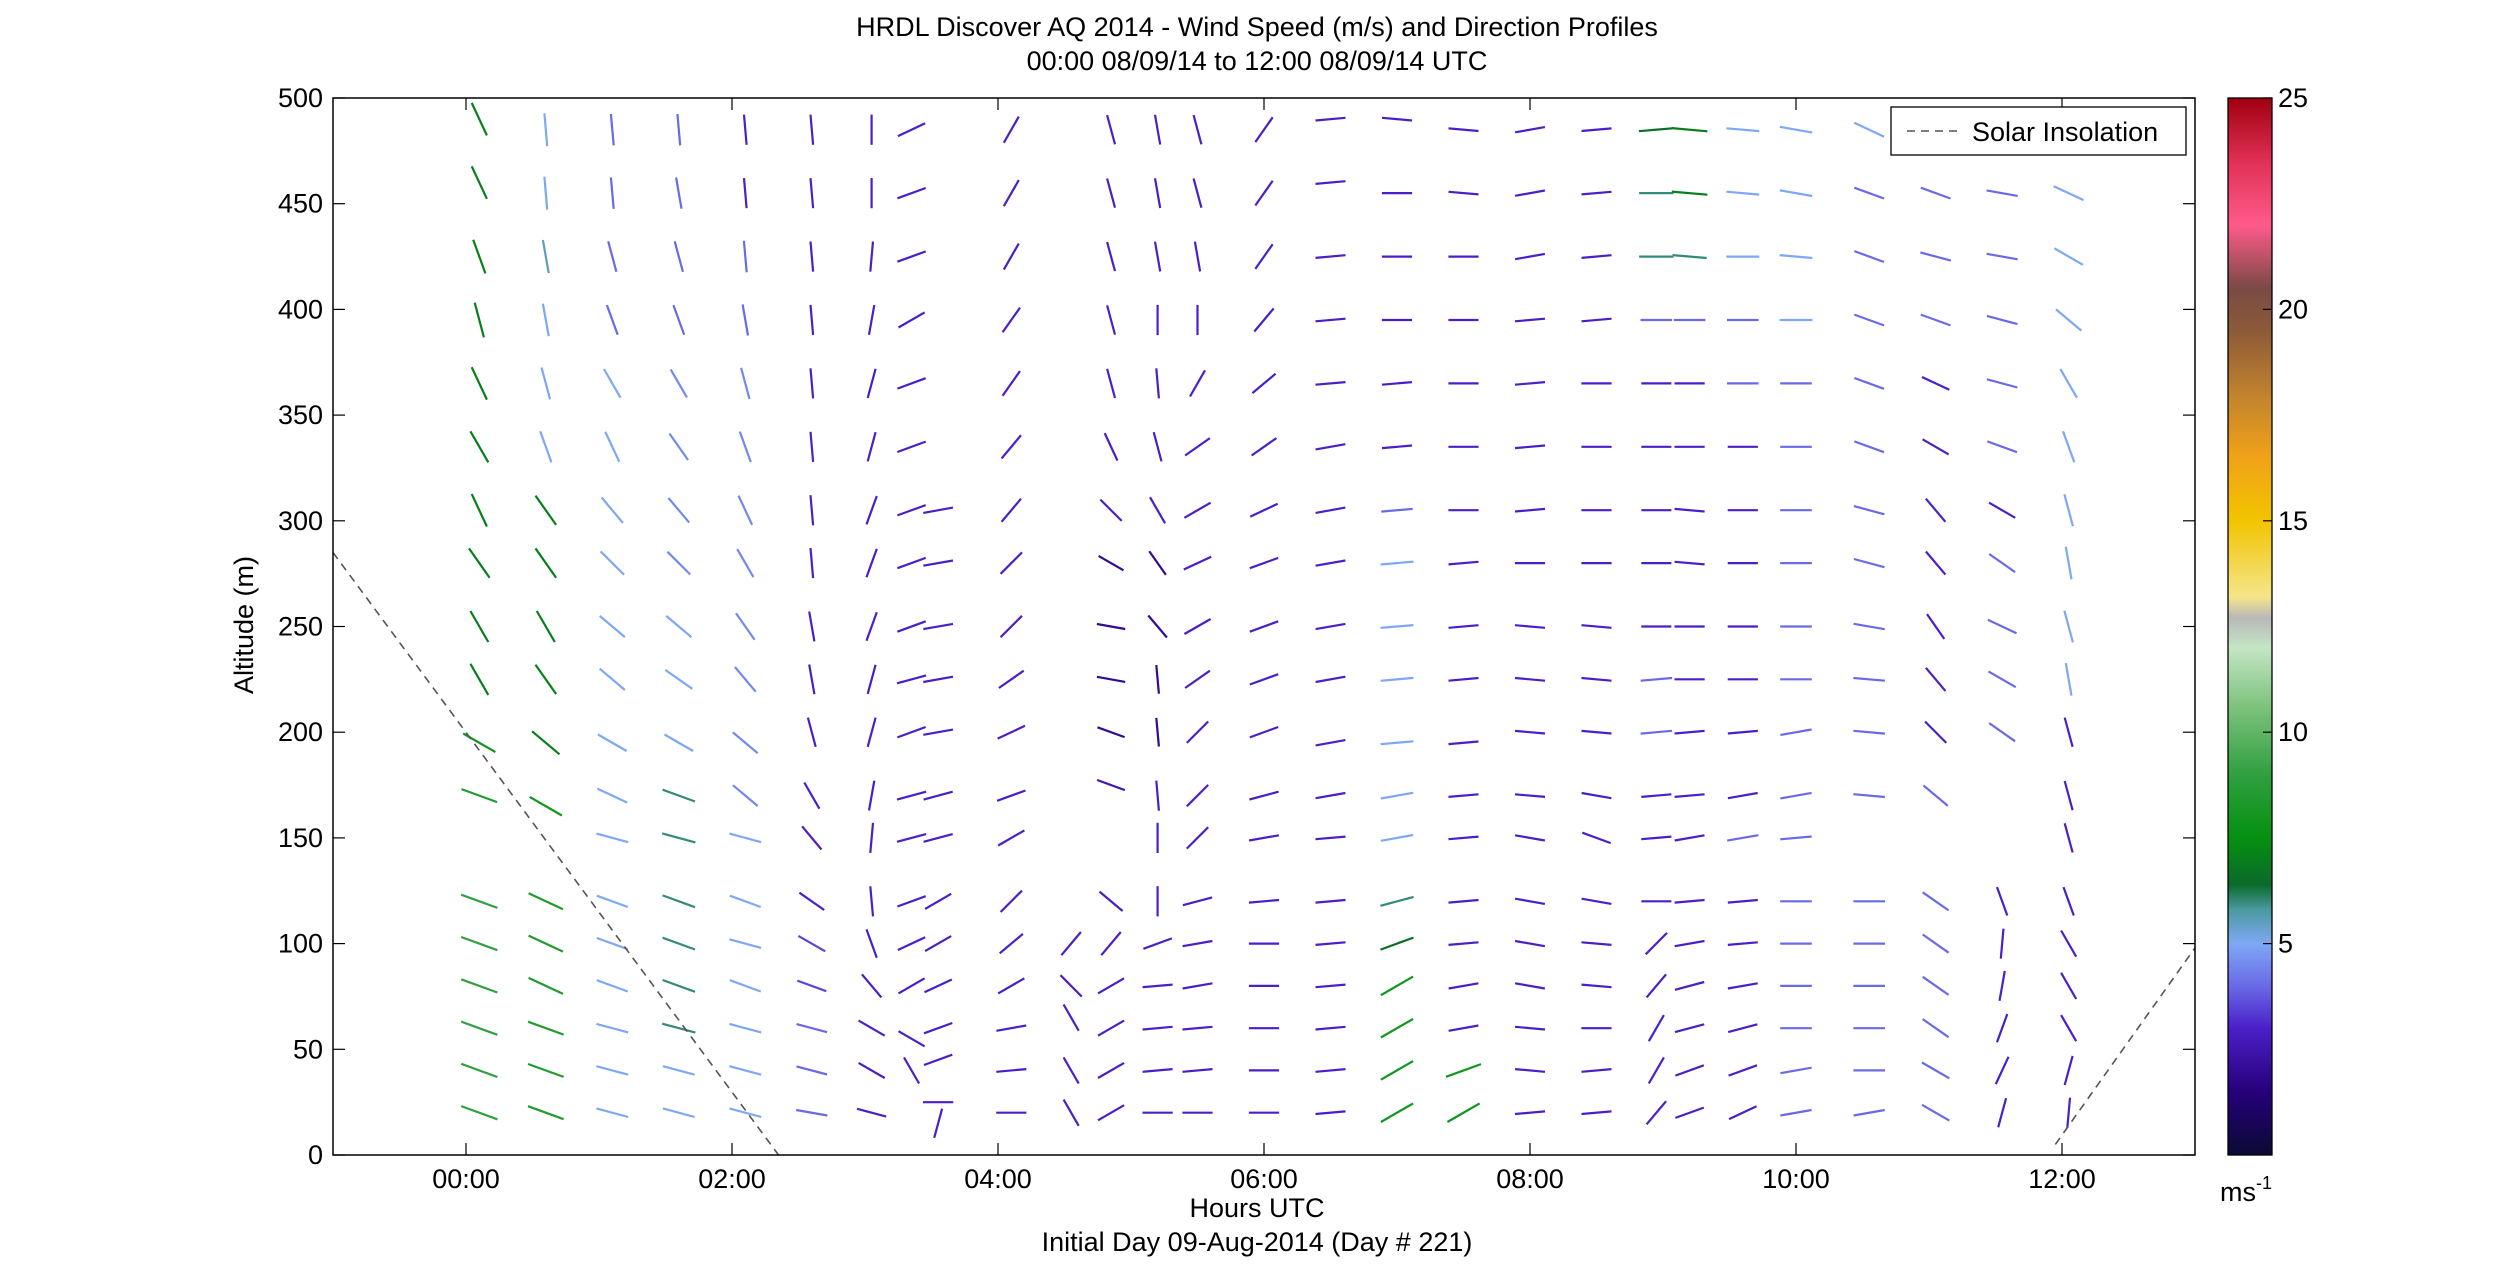 This screenshot has width=2515, height=1287. Describe the element at coordinates (2062, 1179) in the screenshot. I see `x-tick-label: 12:00` at that location.